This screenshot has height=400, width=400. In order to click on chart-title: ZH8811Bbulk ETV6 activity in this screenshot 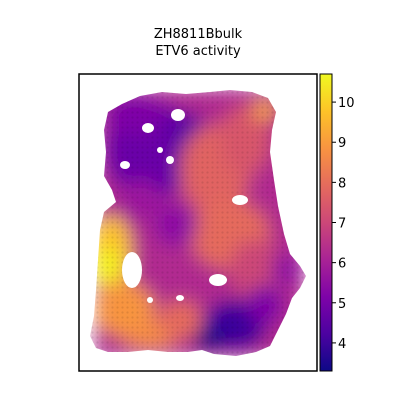, I will do `click(198, 43)`.